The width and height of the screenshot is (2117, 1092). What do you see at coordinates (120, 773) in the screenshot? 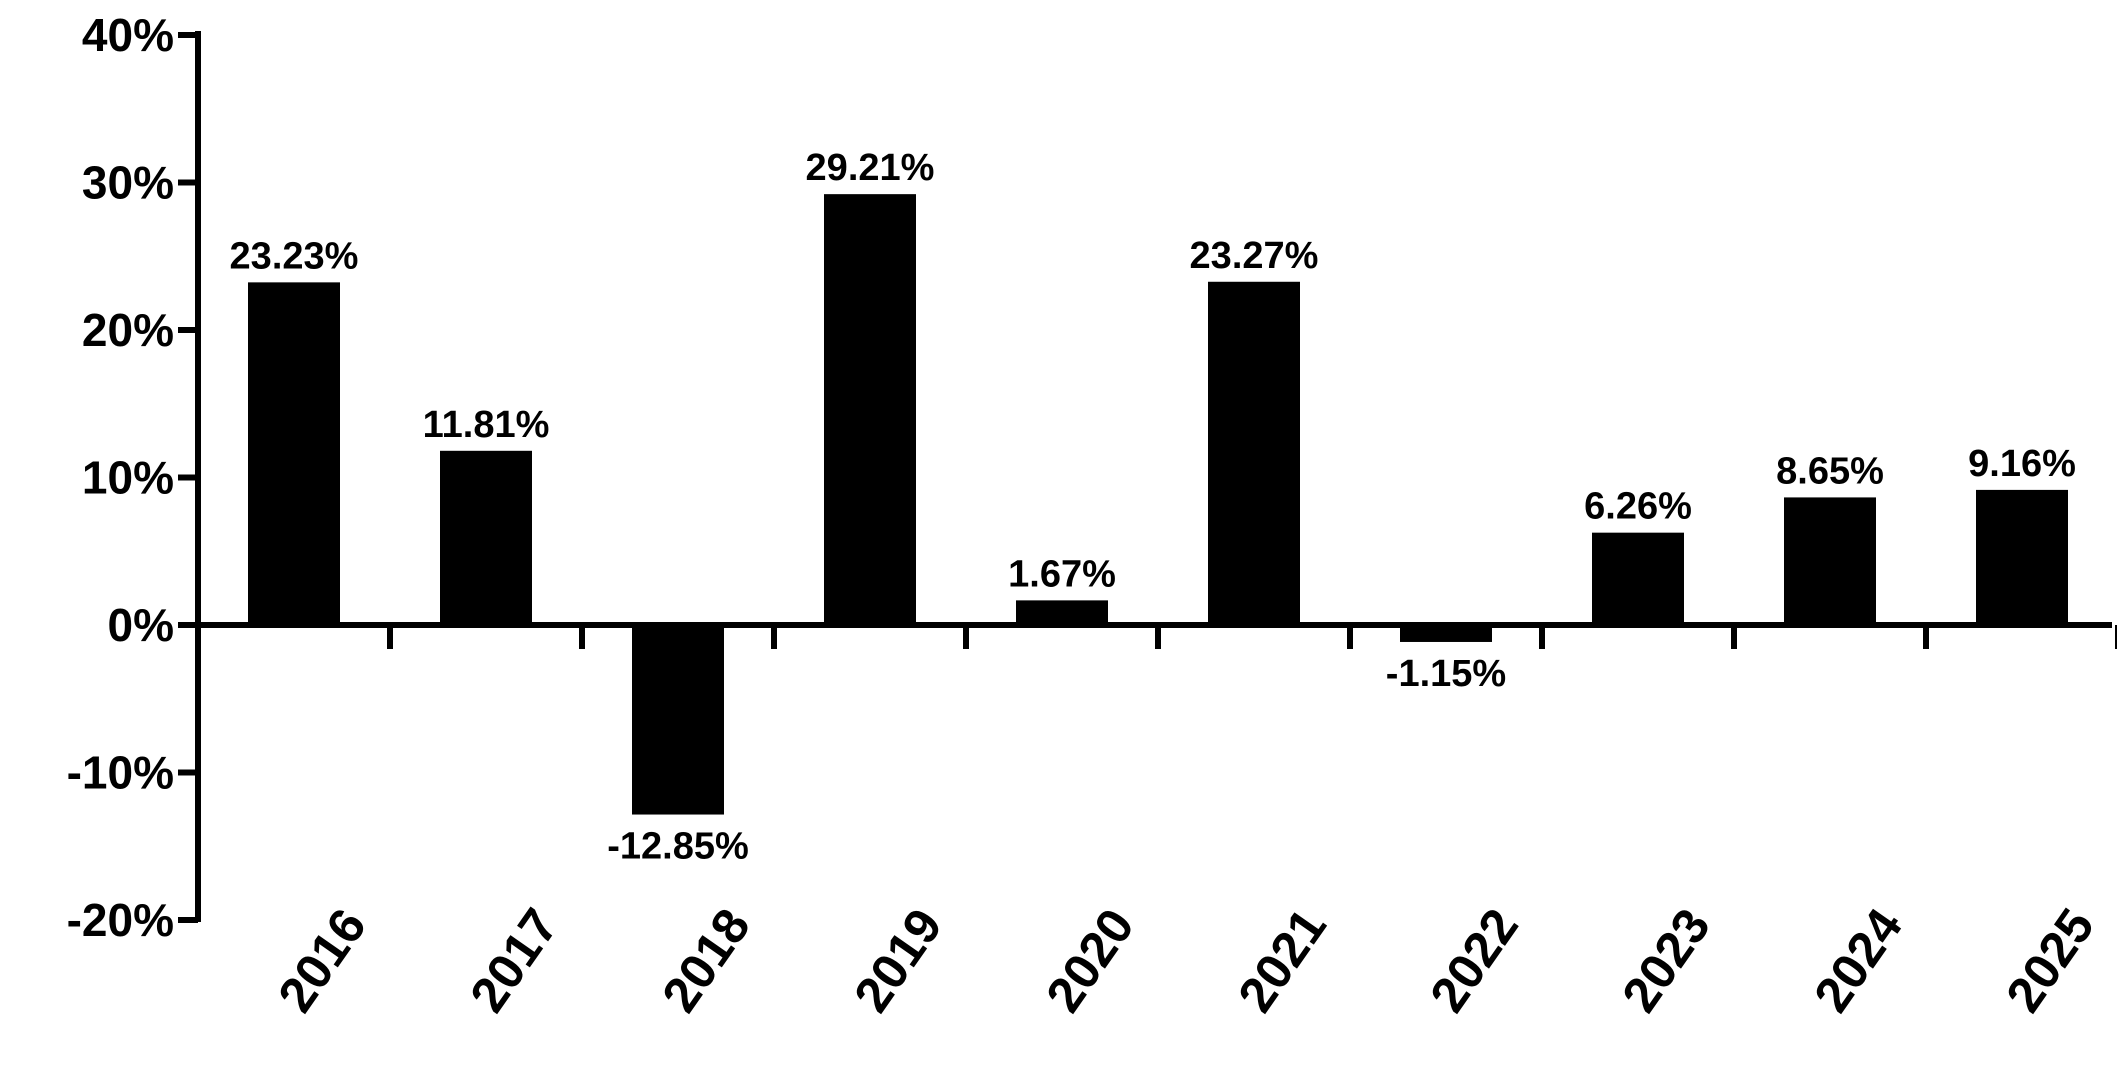
I see `y-tick-label: -10%` at bounding box center [120, 773].